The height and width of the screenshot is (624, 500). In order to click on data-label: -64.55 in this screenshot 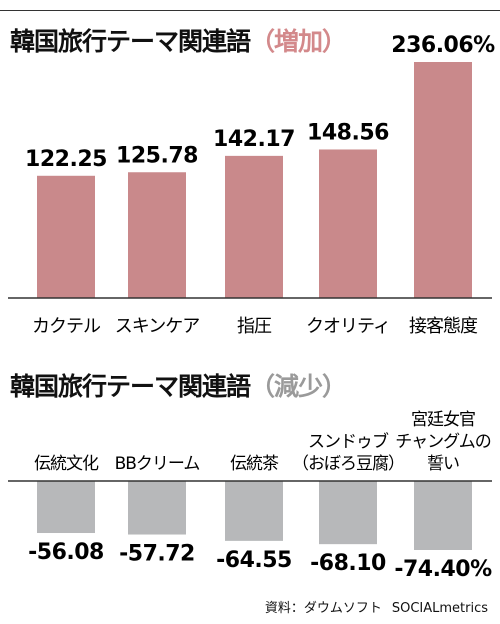, I will do `click(254, 560)`.